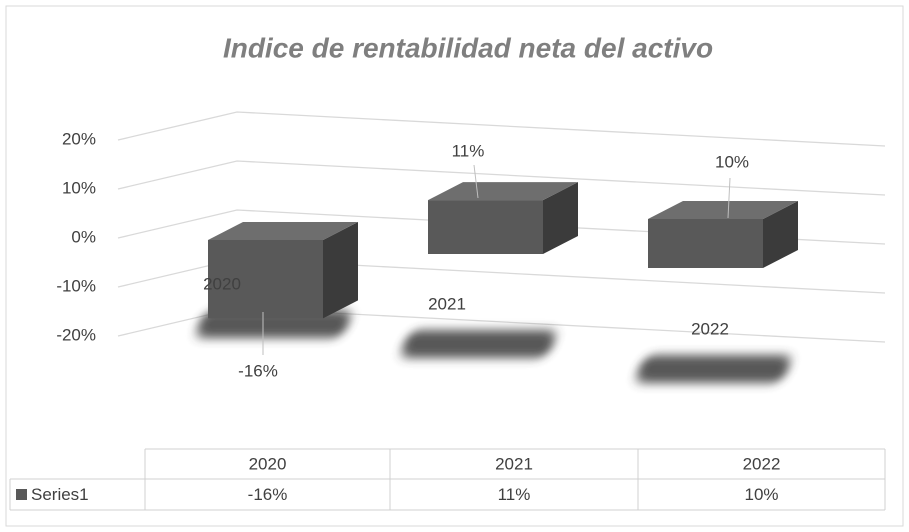 The width and height of the screenshot is (909, 532). What do you see at coordinates (60, 494) in the screenshot?
I see `legend-label: Series1` at bounding box center [60, 494].